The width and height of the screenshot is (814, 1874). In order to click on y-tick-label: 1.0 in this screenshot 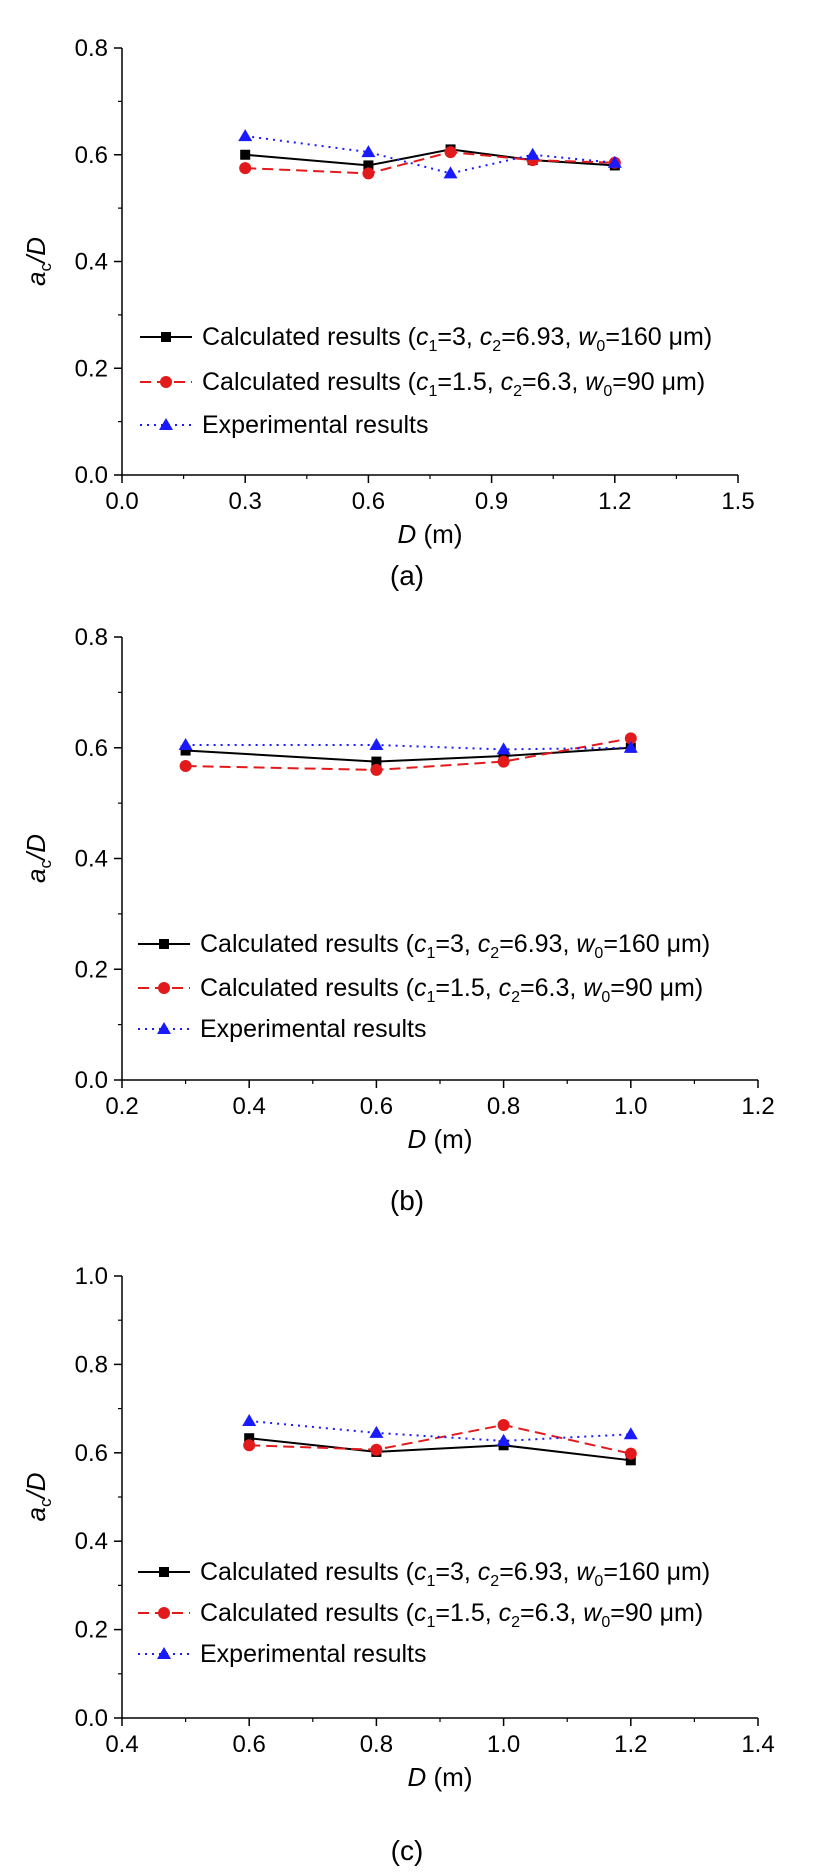, I will do `click(91, 1276)`.